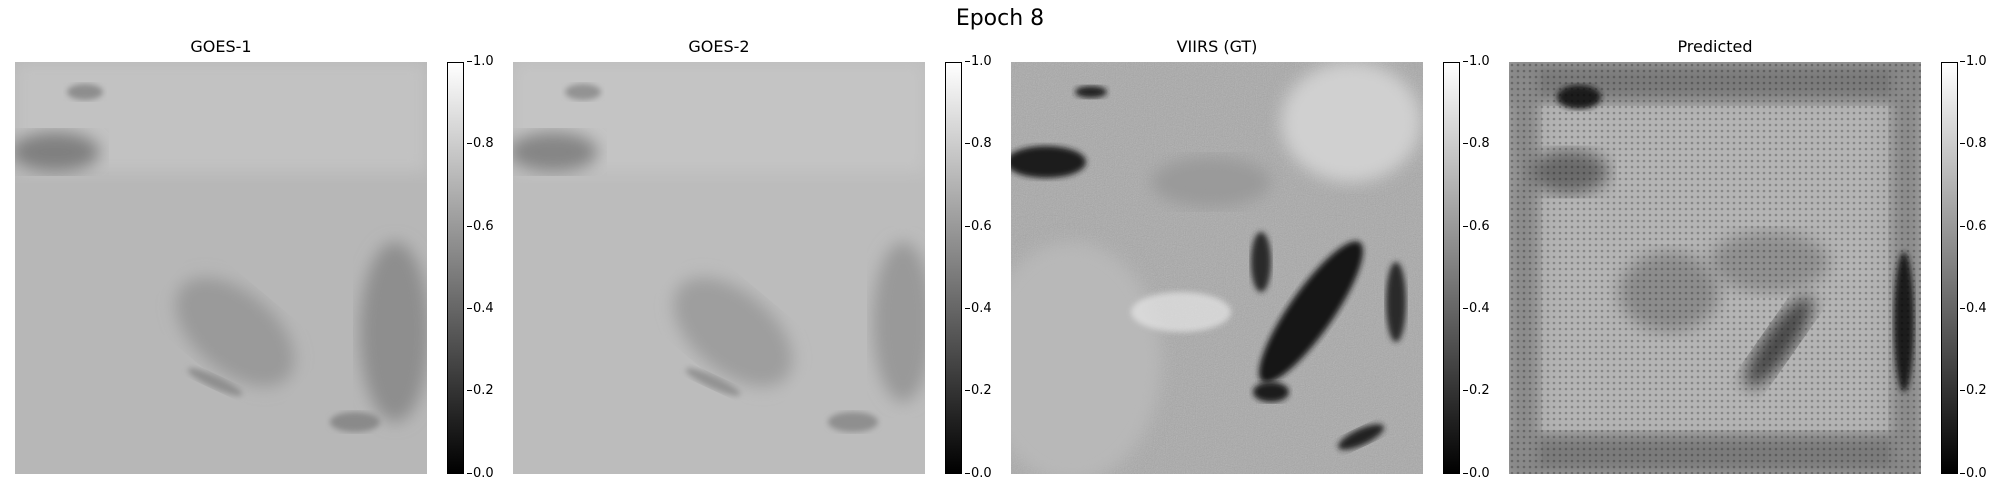 The width and height of the screenshot is (2000, 500). Describe the element at coordinates (221, 46) in the screenshot. I see `panel-title-goes-1: GOES-1` at that location.